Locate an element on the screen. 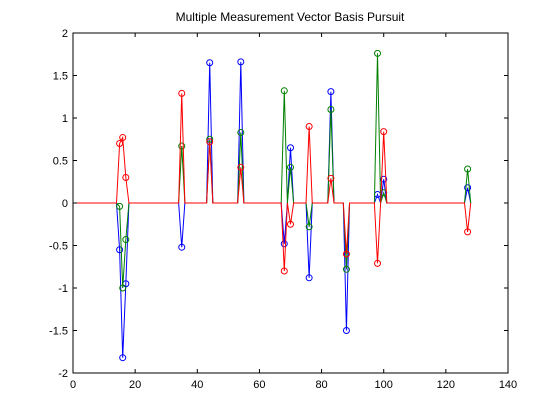 This screenshot has width=560, height=420. x-tick-label: 140 is located at coordinates (508, 385).